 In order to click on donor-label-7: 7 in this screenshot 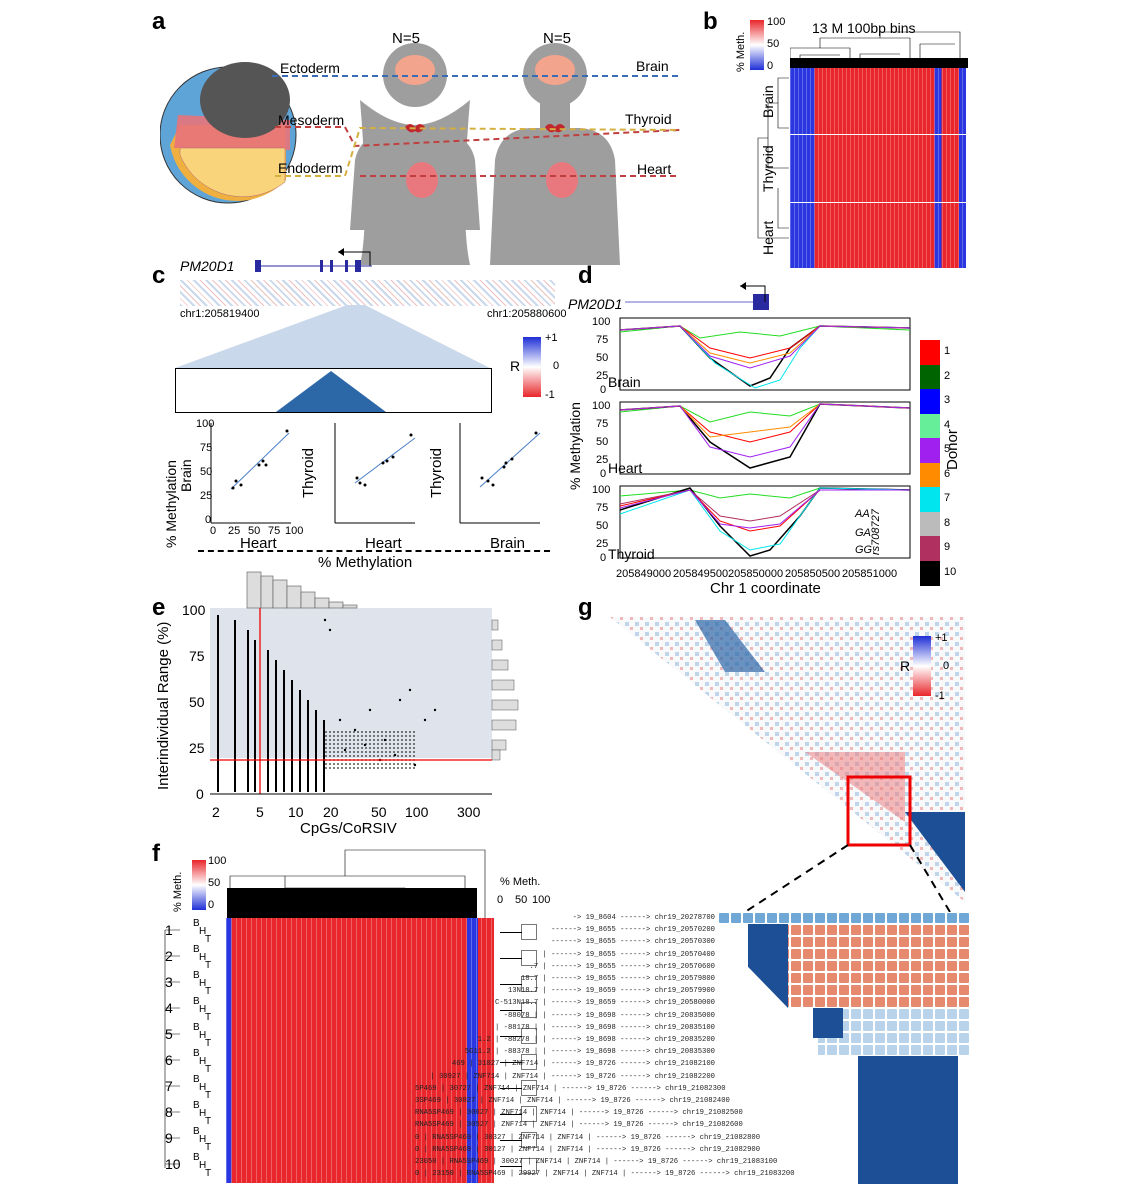, I will do `click(947, 498)`.